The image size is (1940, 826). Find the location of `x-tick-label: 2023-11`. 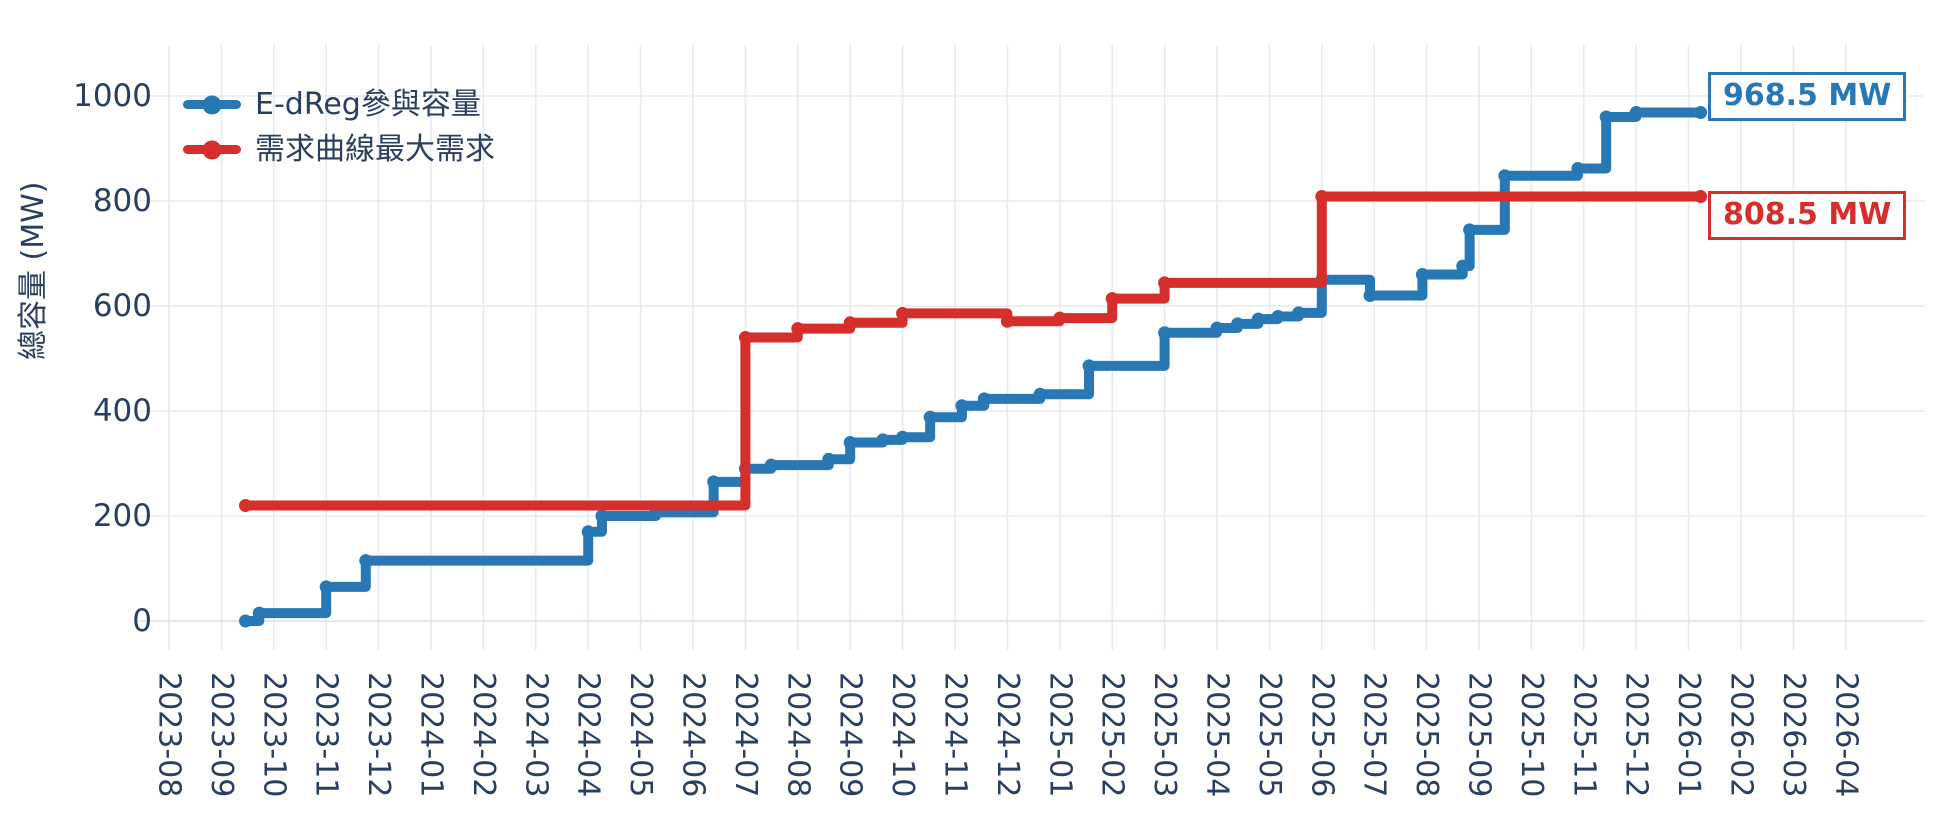

x-tick-label: 2023-11 is located at coordinates (326, 734).